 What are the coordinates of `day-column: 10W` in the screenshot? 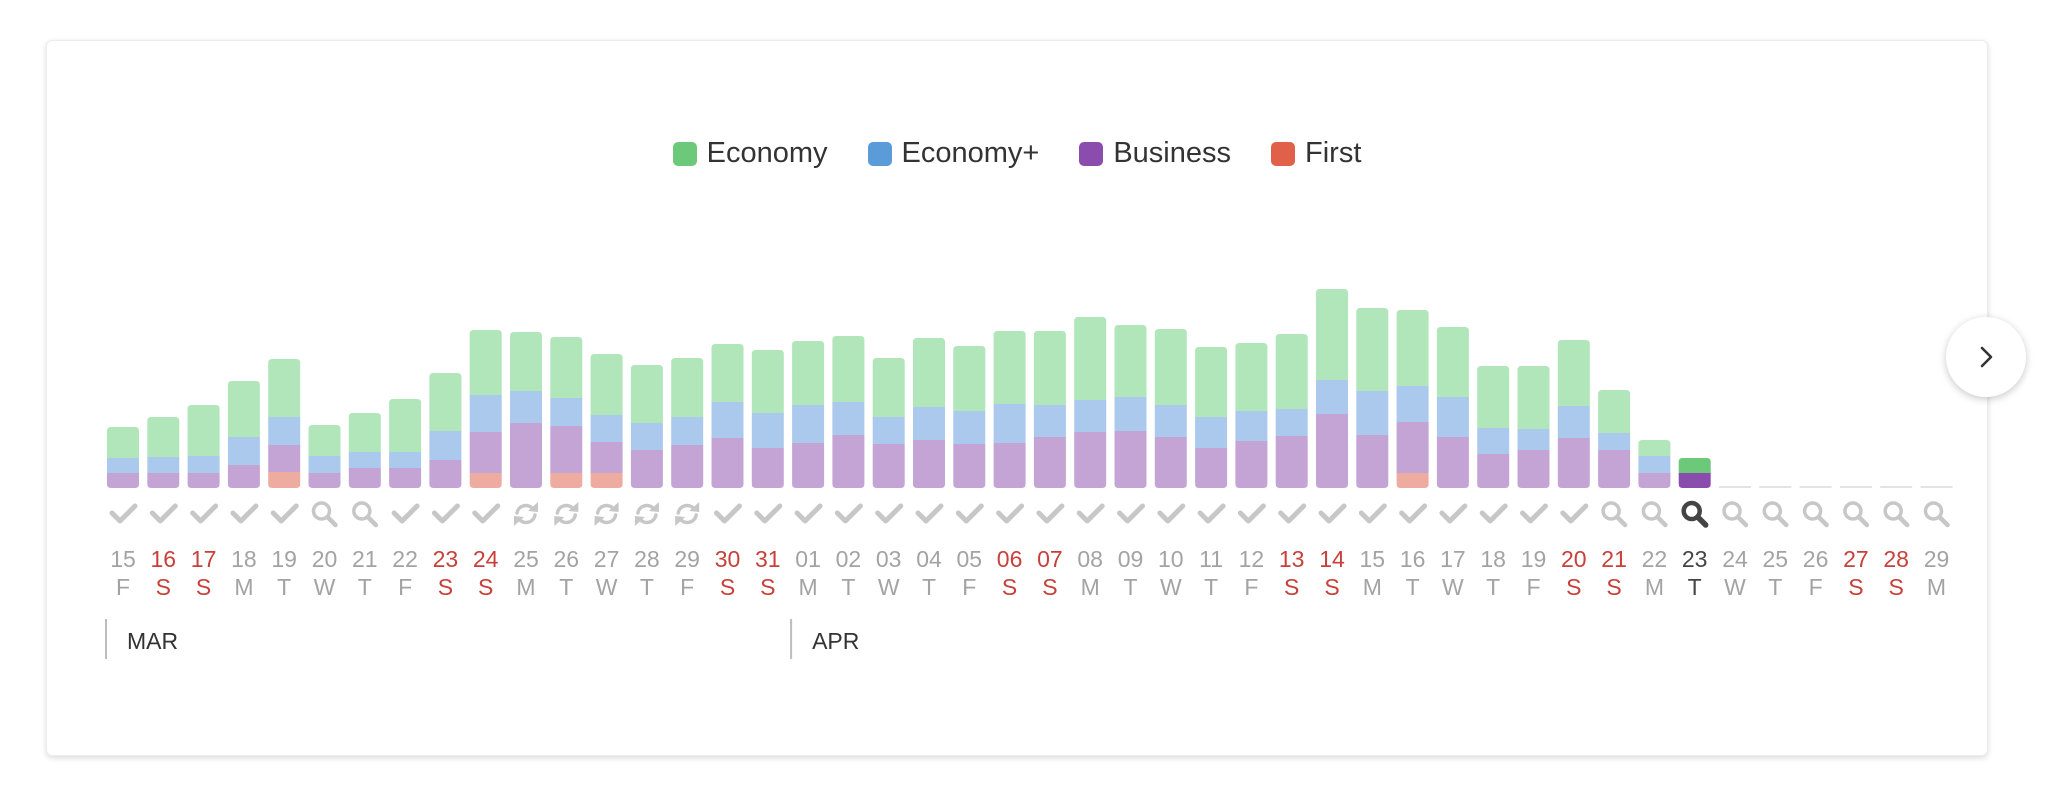 It's located at (1170, 464).